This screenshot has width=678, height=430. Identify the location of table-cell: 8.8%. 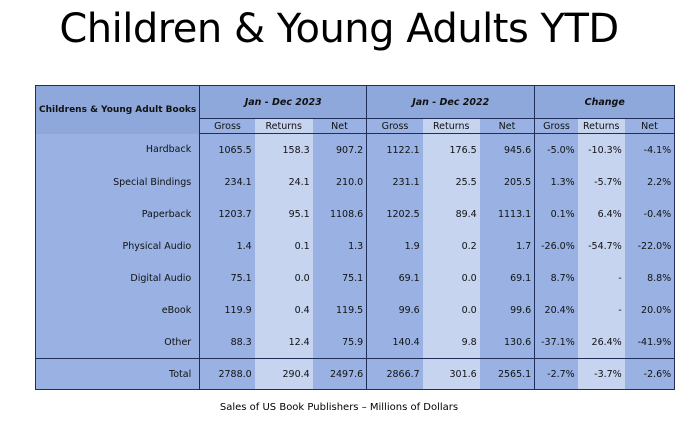
(650, 278).